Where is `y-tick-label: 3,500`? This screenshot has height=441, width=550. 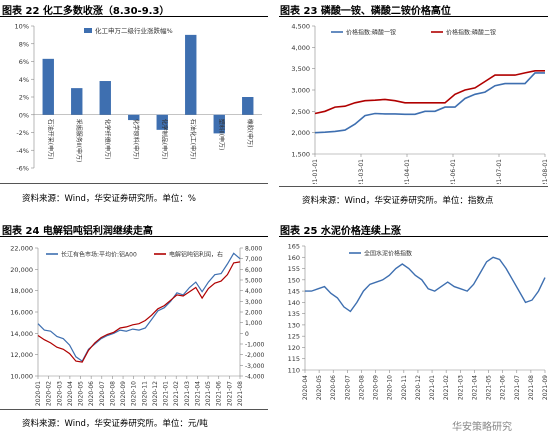
y-tick-label: 3,500 is located at coordinates (300, 69).